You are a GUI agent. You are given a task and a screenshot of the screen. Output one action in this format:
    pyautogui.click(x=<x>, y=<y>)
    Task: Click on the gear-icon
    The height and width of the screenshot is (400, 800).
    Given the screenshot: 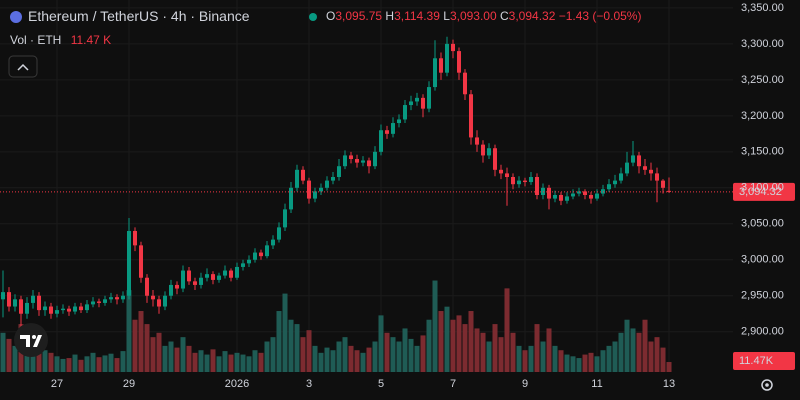 What is the action you would take?
    pyautogui.click(x=767, y=385)
    